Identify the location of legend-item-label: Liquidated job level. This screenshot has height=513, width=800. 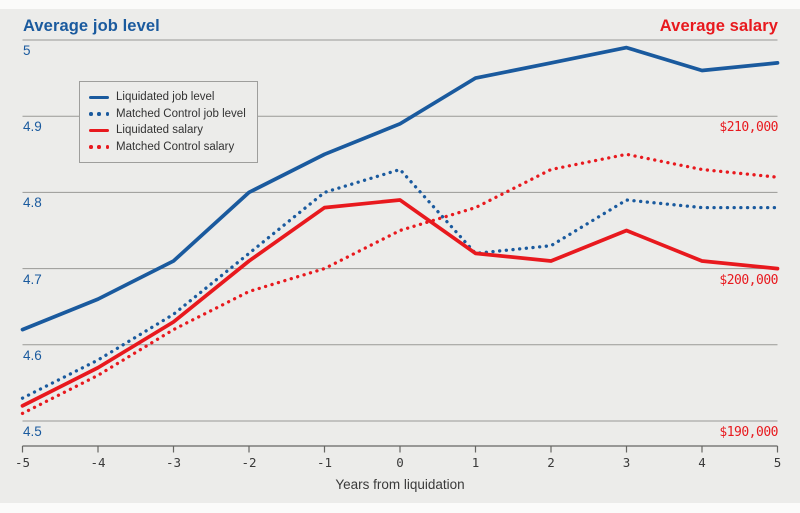
(165, 97).